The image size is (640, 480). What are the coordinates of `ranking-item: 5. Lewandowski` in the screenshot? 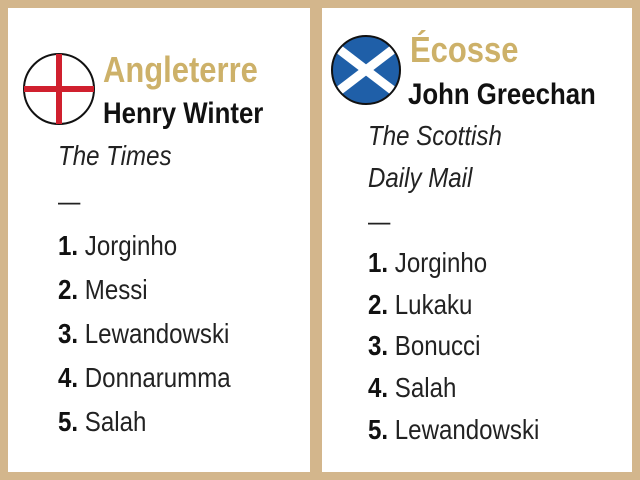 It's located at (454, 429).